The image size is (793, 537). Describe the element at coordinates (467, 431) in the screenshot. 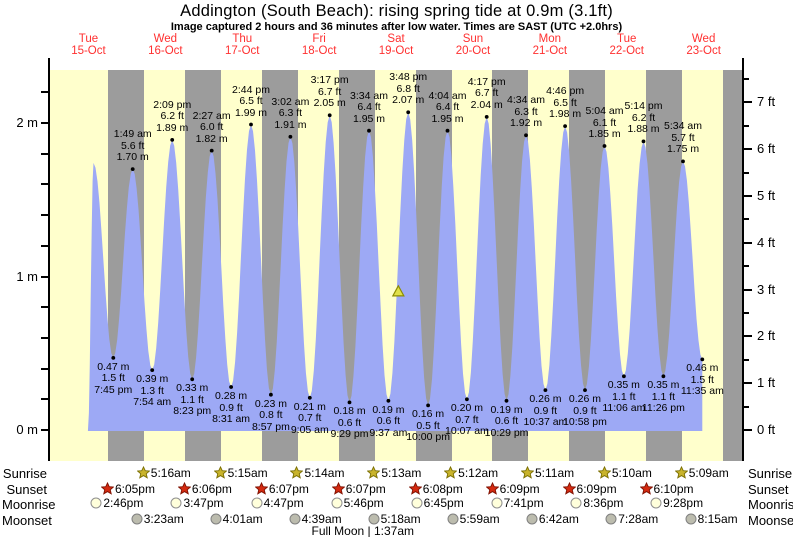

I see `tide-label-line: 10:07 am` at that location.